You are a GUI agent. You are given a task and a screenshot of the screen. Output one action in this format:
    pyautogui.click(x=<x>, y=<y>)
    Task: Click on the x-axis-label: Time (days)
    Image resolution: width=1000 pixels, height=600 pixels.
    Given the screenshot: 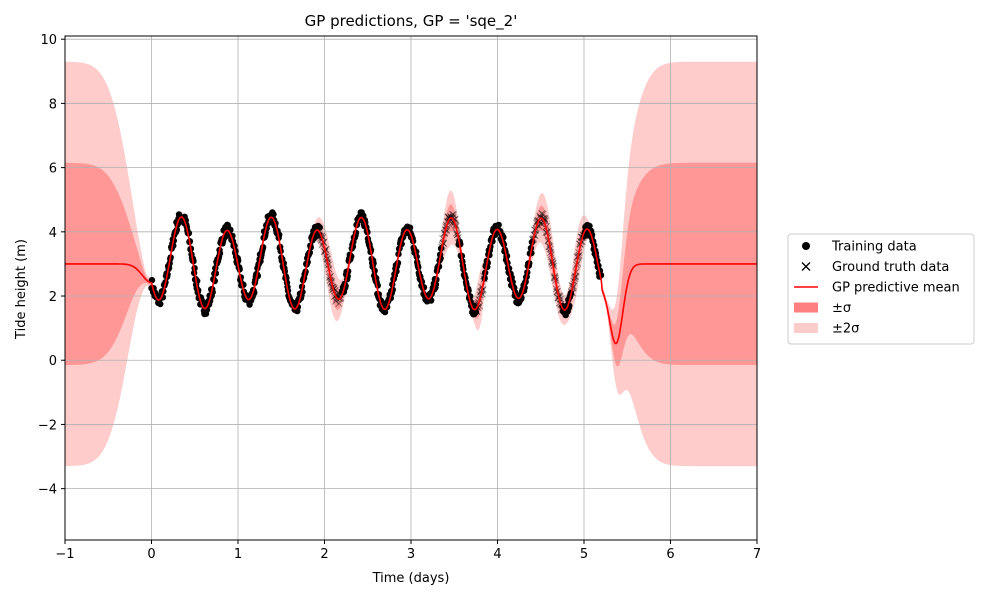 What is the action you would take?
    pyautogui.click(x=411, y=578)
    